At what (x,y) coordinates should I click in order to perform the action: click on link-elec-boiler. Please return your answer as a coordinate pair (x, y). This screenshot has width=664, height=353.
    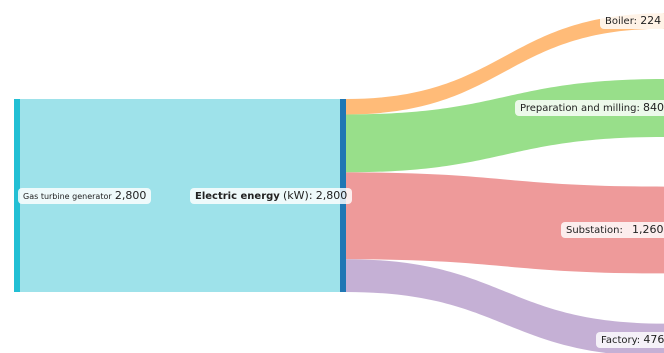
    Looking at the image, I should click on (505, 64).